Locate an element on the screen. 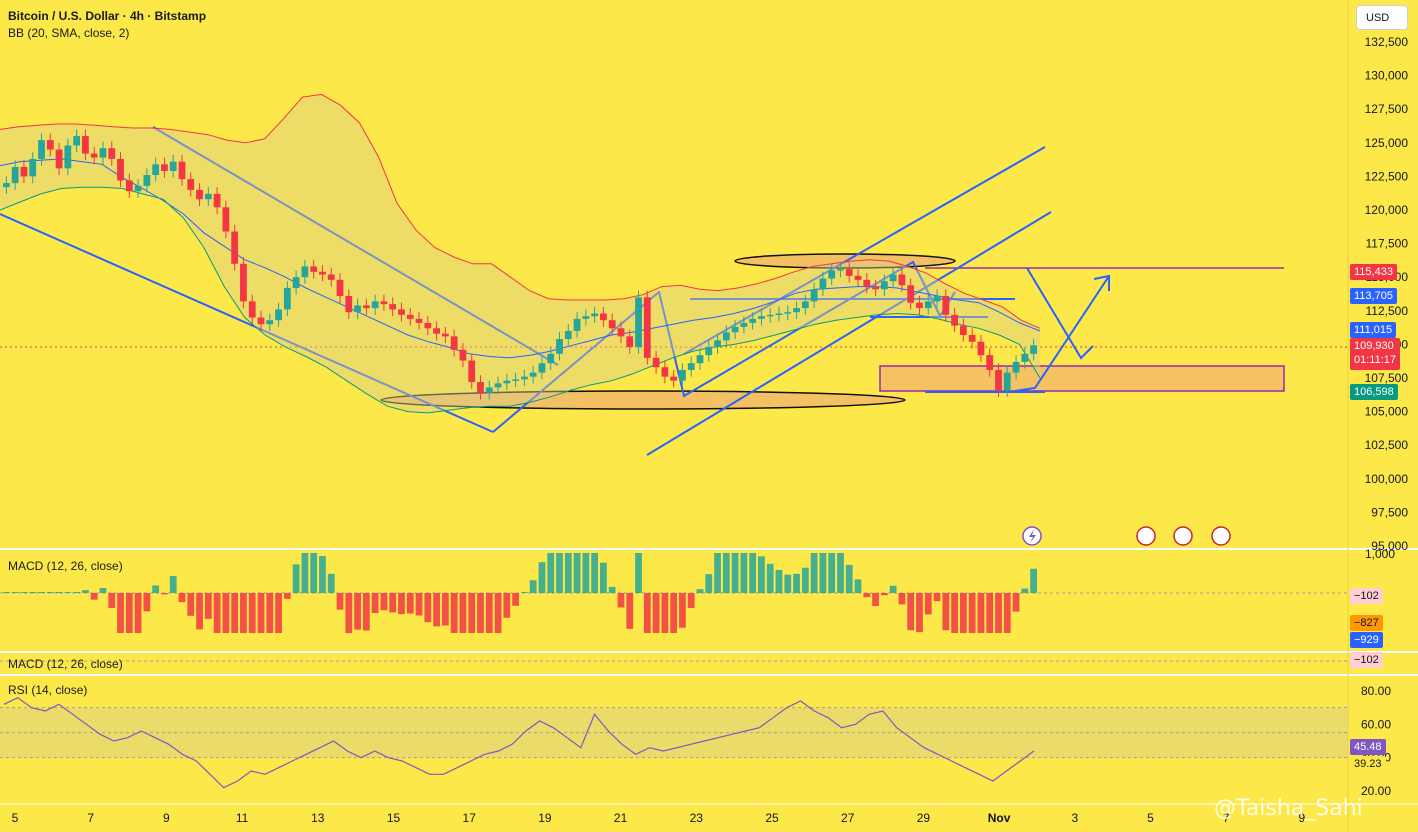 The image size is (1418, 832). currency-button: USD is located at coordinates (1382, 17).